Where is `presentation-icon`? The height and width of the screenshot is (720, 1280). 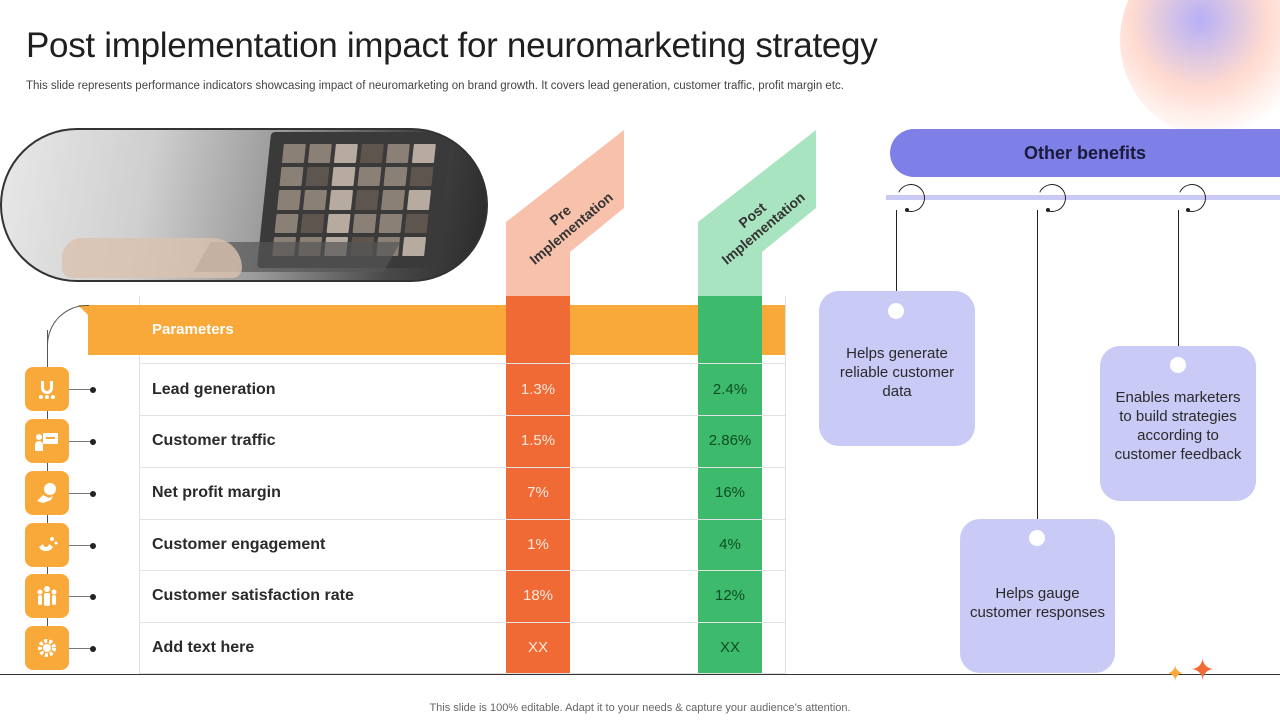
presentation-icon is located at coordinates (47, 441).